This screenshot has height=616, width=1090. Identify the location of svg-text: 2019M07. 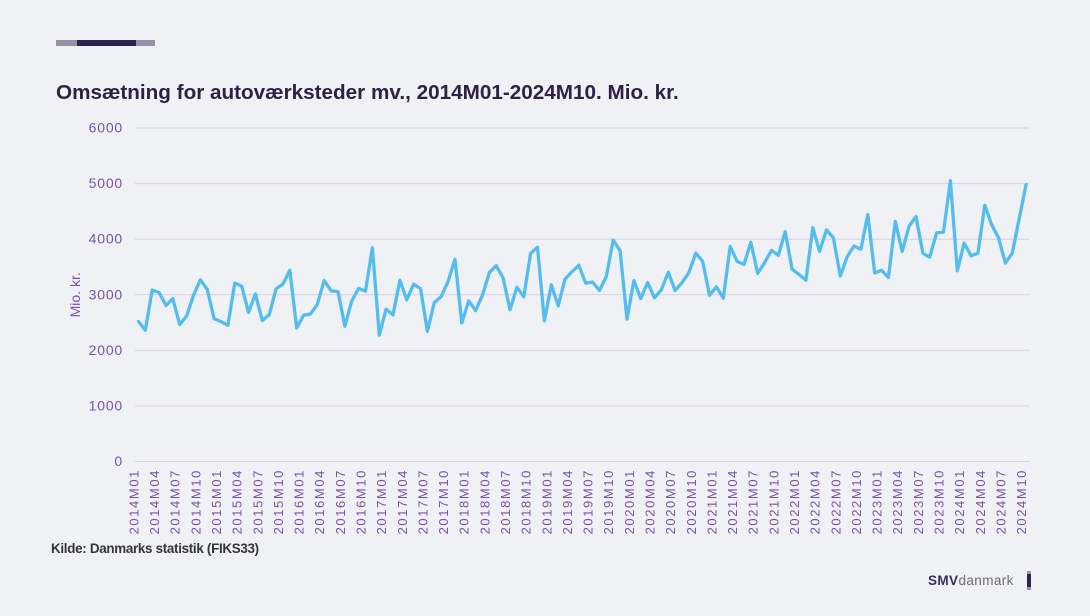
(588, 501).